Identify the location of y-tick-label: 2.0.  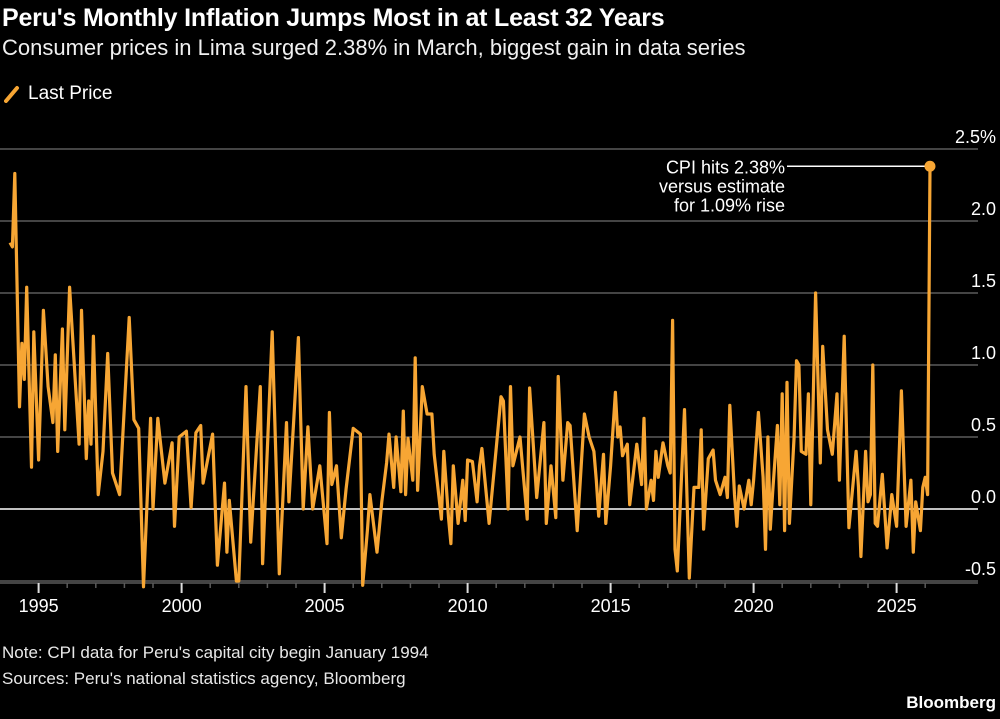
(983, 209).